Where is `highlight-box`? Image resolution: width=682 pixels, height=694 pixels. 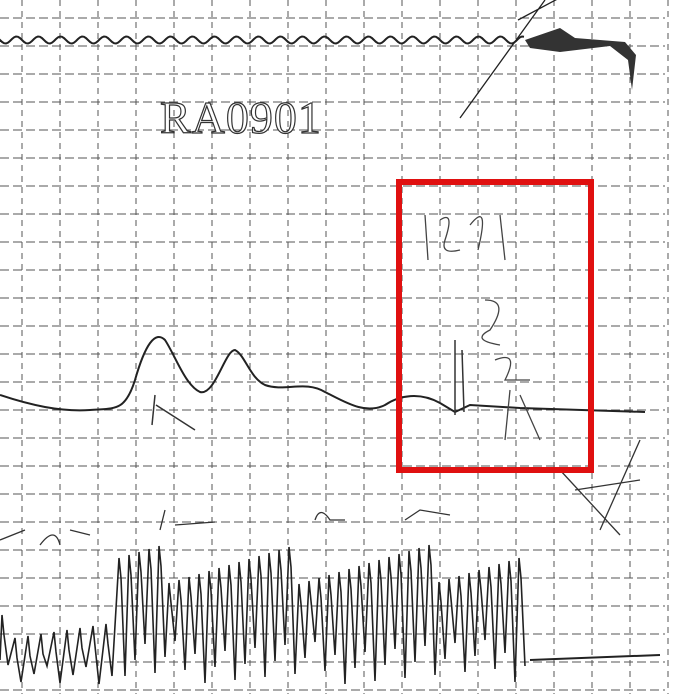
highlight-box is located at coordinates (495, 326).